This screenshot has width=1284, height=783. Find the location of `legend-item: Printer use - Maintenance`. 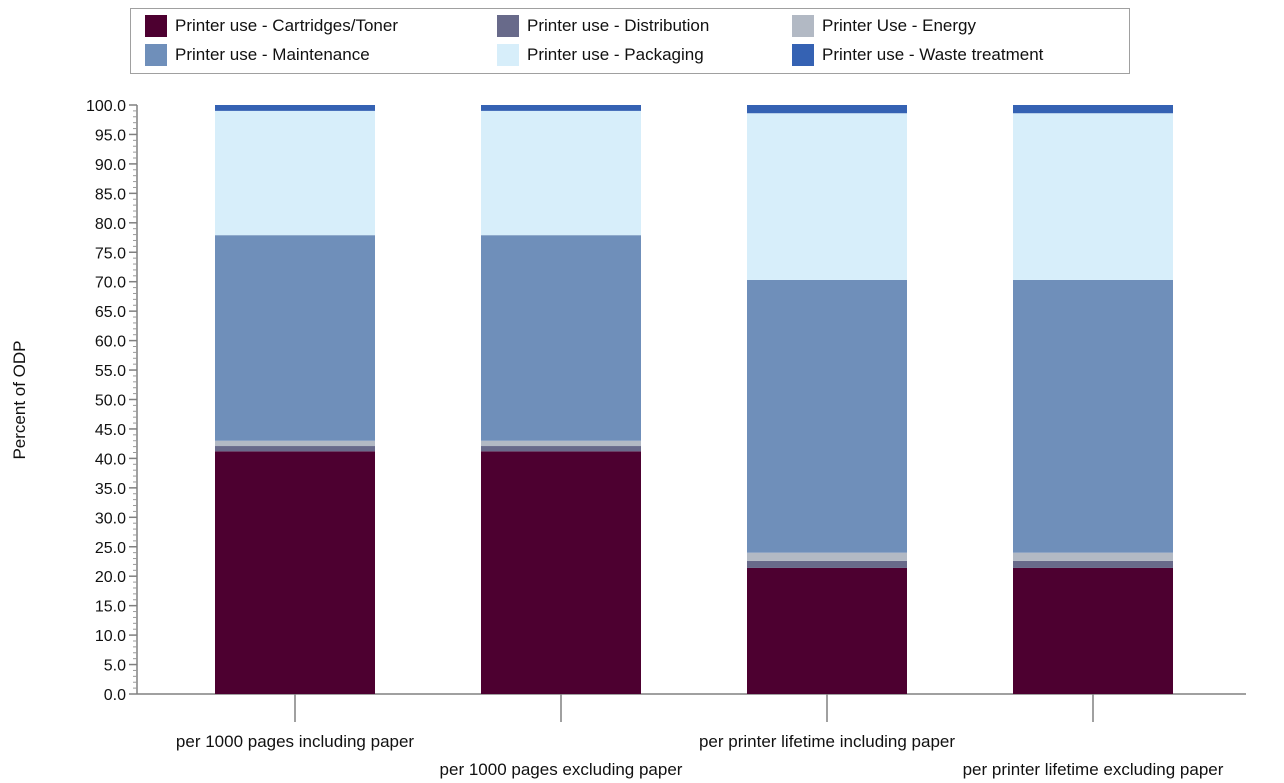

legend-item: Printer use - Maintenance is located at coordinates (257, 55).